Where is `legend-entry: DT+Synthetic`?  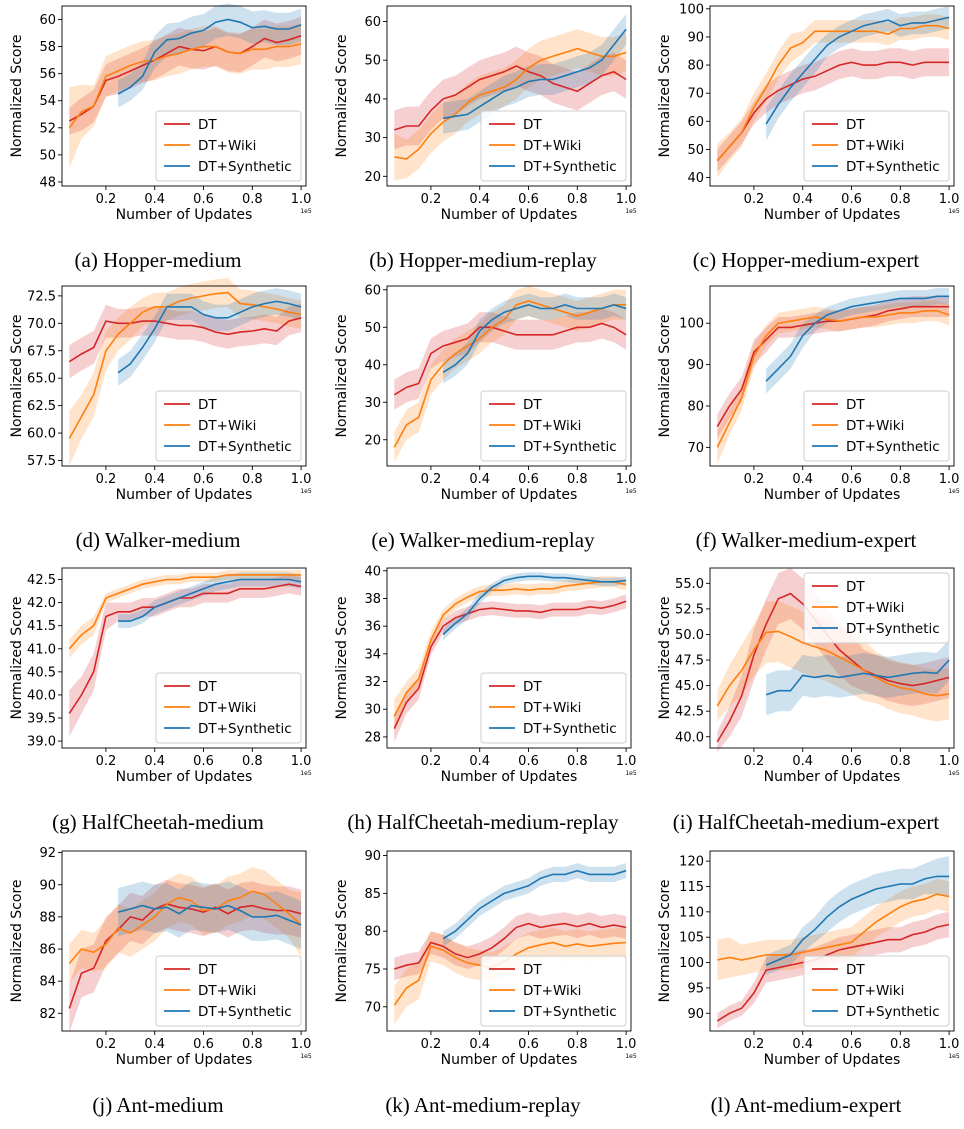
legend-entry: DT+Synthetic is located at coordinates (893, 447).